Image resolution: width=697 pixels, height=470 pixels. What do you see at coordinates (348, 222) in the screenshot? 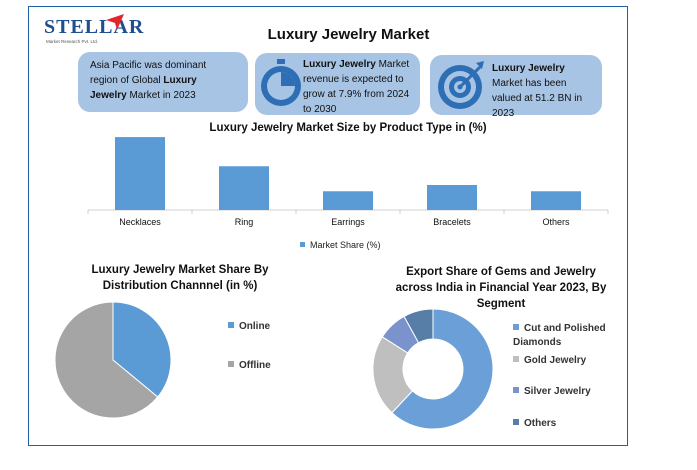
I see `x-tick-label: Earrings` at bounding box center [348, 222].